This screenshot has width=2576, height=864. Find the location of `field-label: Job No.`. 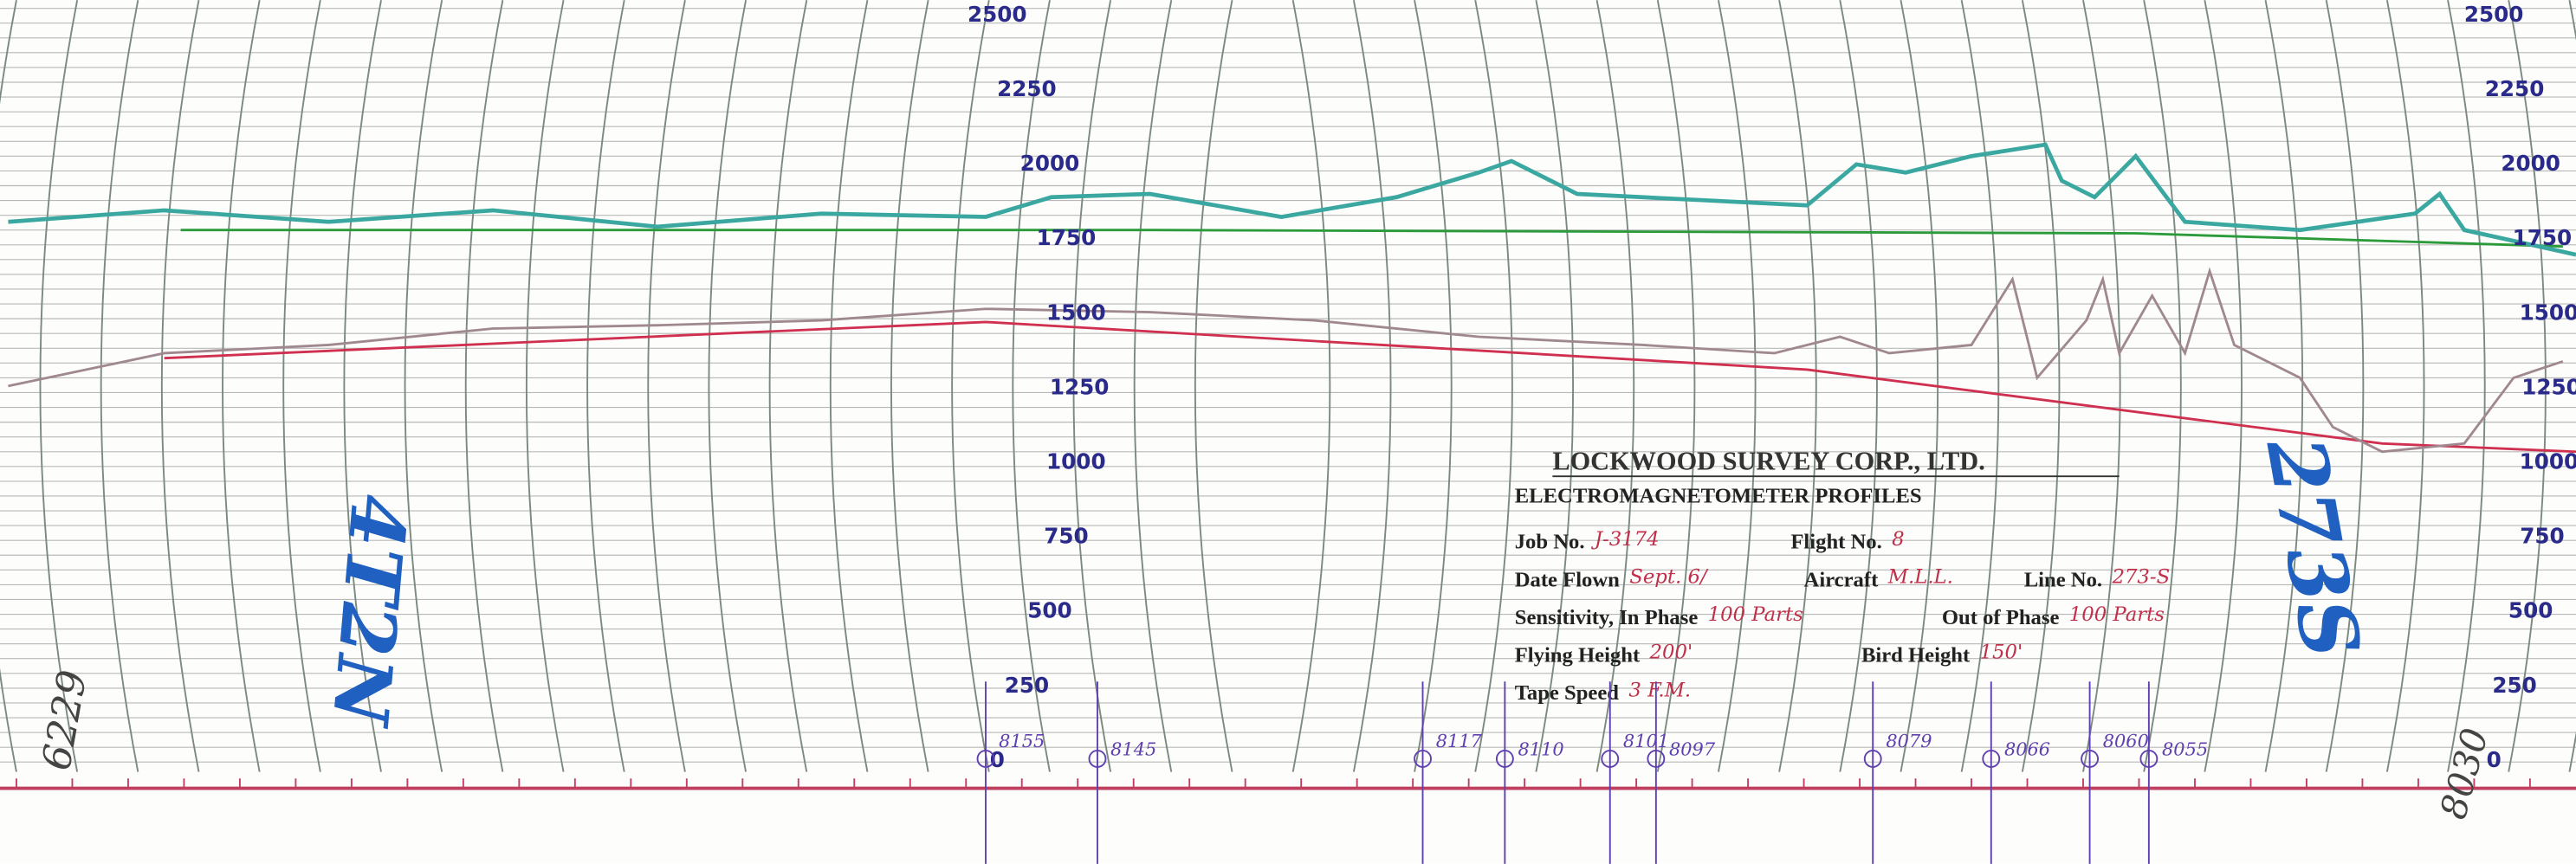

field-label: Job No. is located at coordinates (1550, 542).